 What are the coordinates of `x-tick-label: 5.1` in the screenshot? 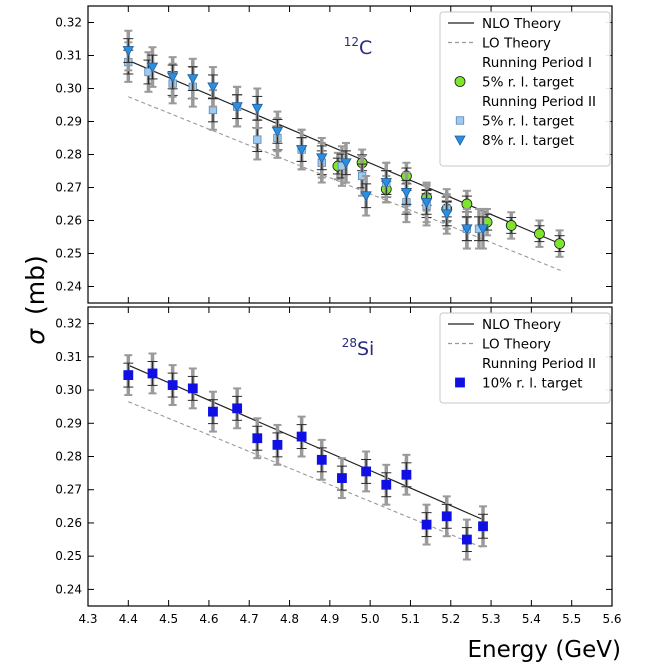 It's located at (410, 619).